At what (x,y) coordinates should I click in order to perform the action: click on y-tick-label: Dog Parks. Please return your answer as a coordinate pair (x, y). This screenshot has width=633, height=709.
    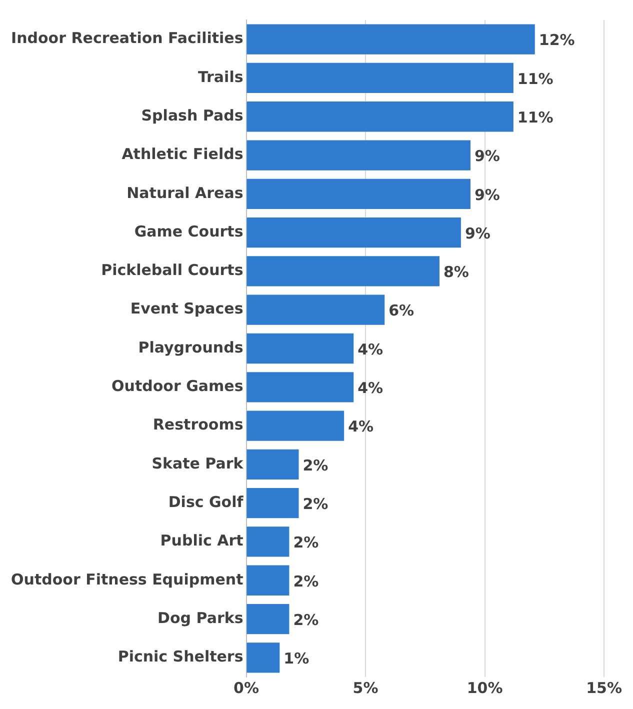
    Looking at the image, I should click on (201, 617).